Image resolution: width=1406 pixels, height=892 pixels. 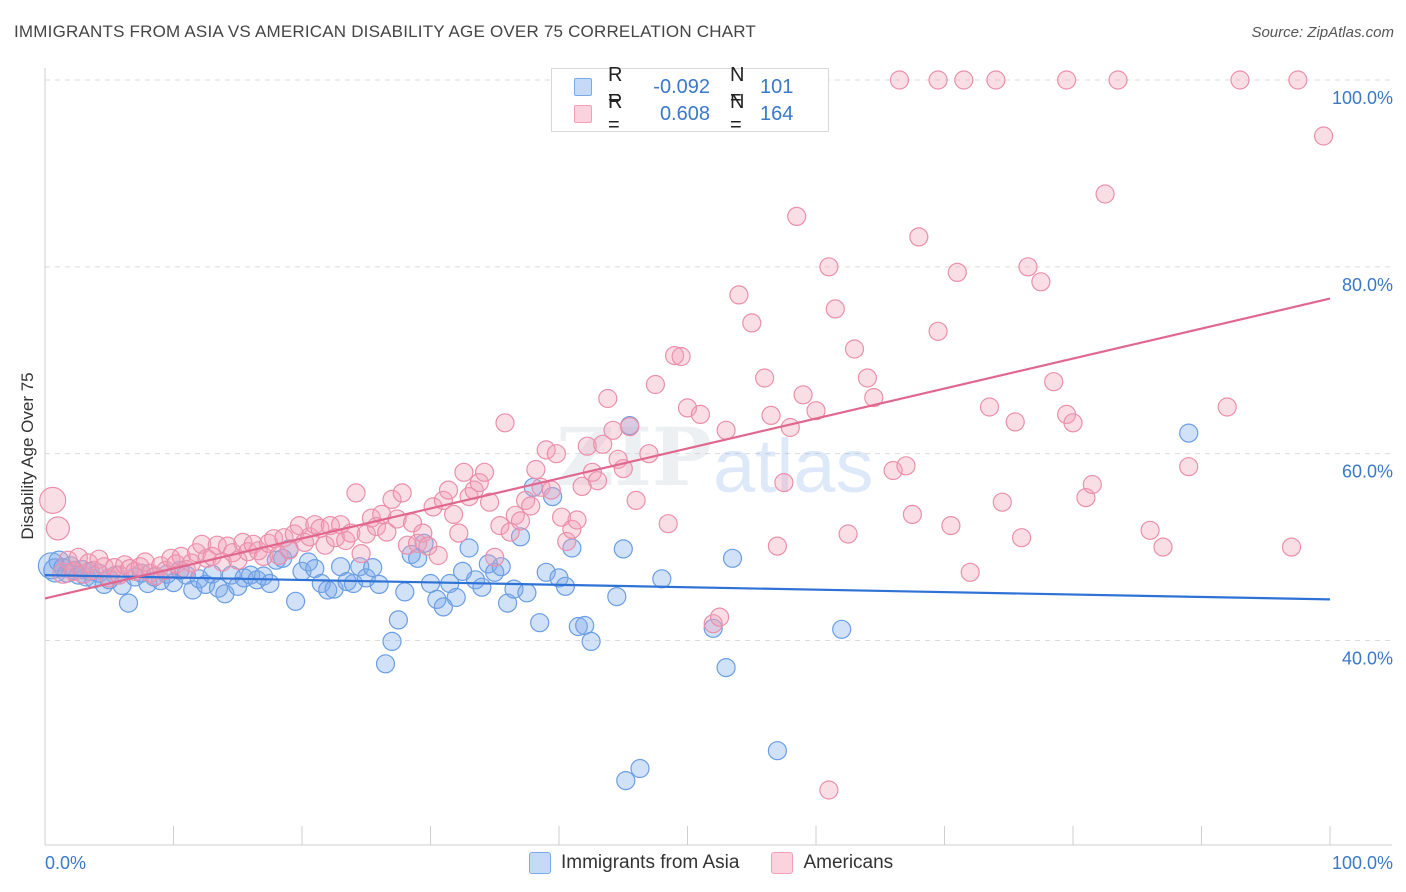 I want to click on source-label: Source: ZipAtlas.com, so click(x=1322, y=32).